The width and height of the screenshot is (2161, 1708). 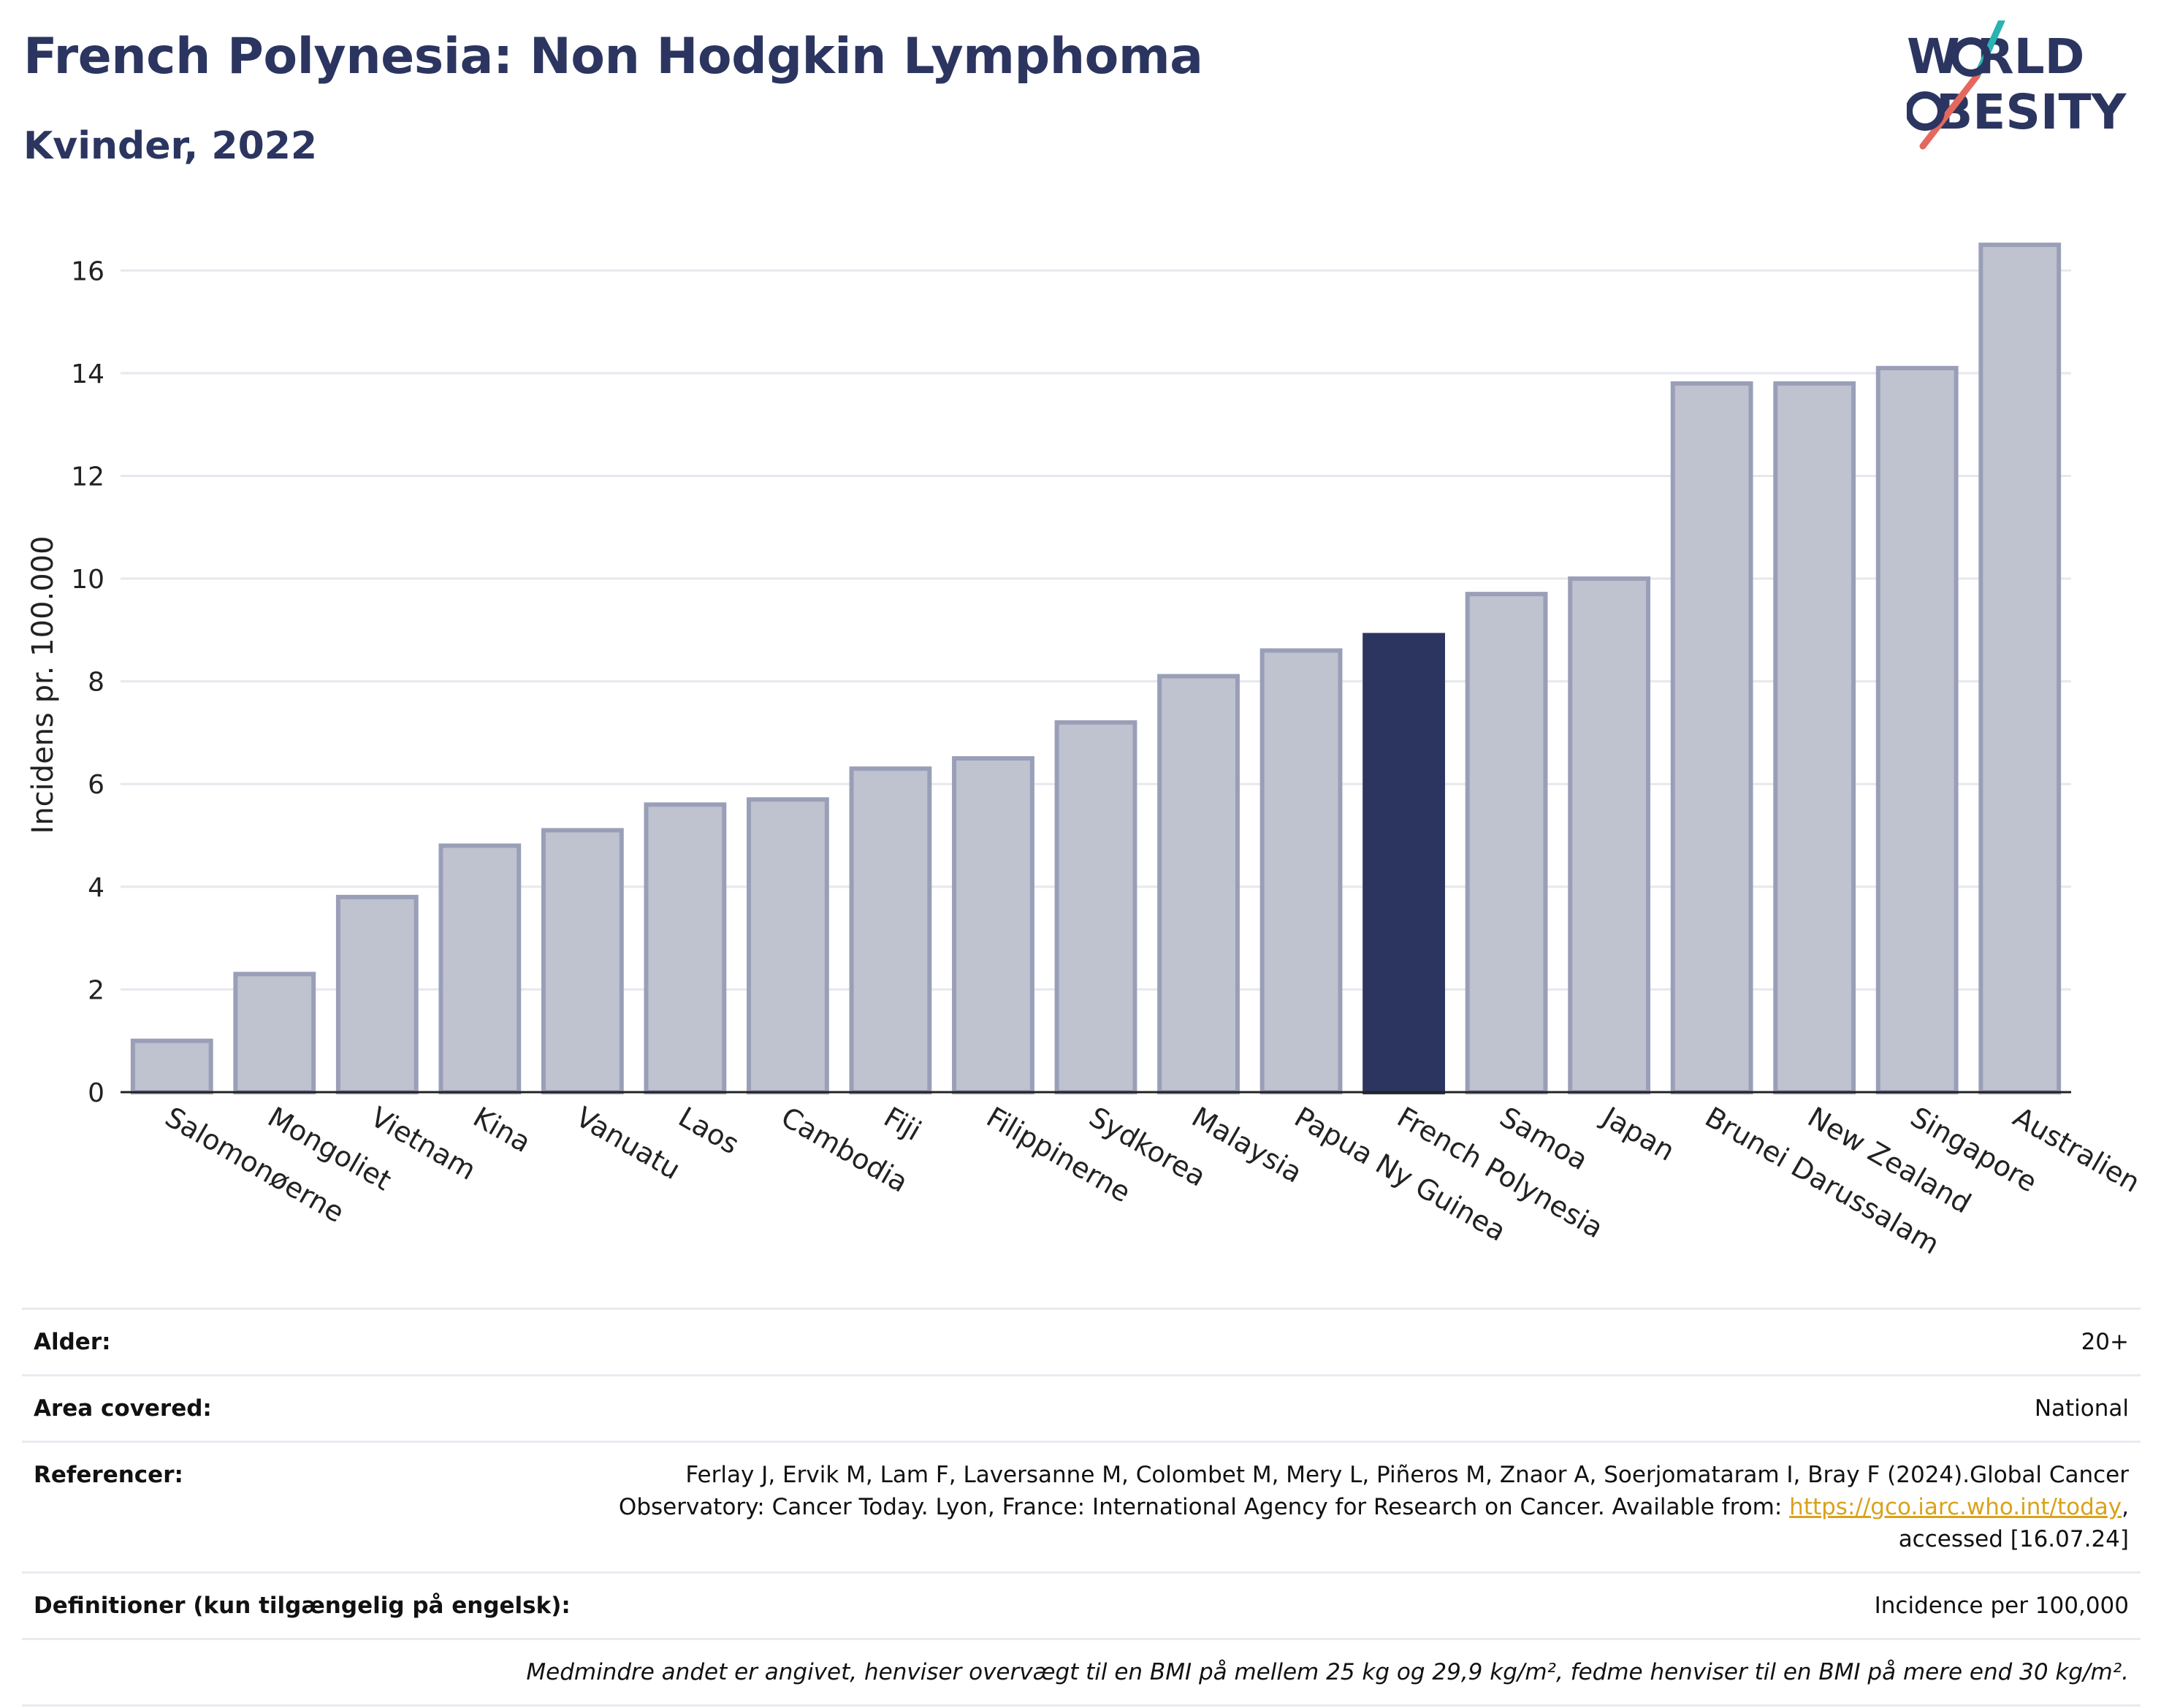 I want to click on logo-graphic: W RLD BESITY, so click(x=2016, y=83).